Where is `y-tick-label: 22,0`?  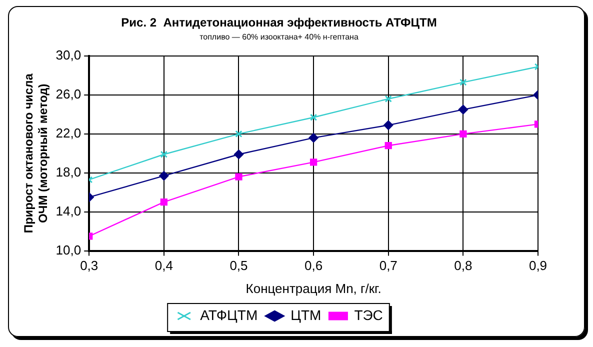 y-tick-label: 22,0 is located at coordinates (69, 133).